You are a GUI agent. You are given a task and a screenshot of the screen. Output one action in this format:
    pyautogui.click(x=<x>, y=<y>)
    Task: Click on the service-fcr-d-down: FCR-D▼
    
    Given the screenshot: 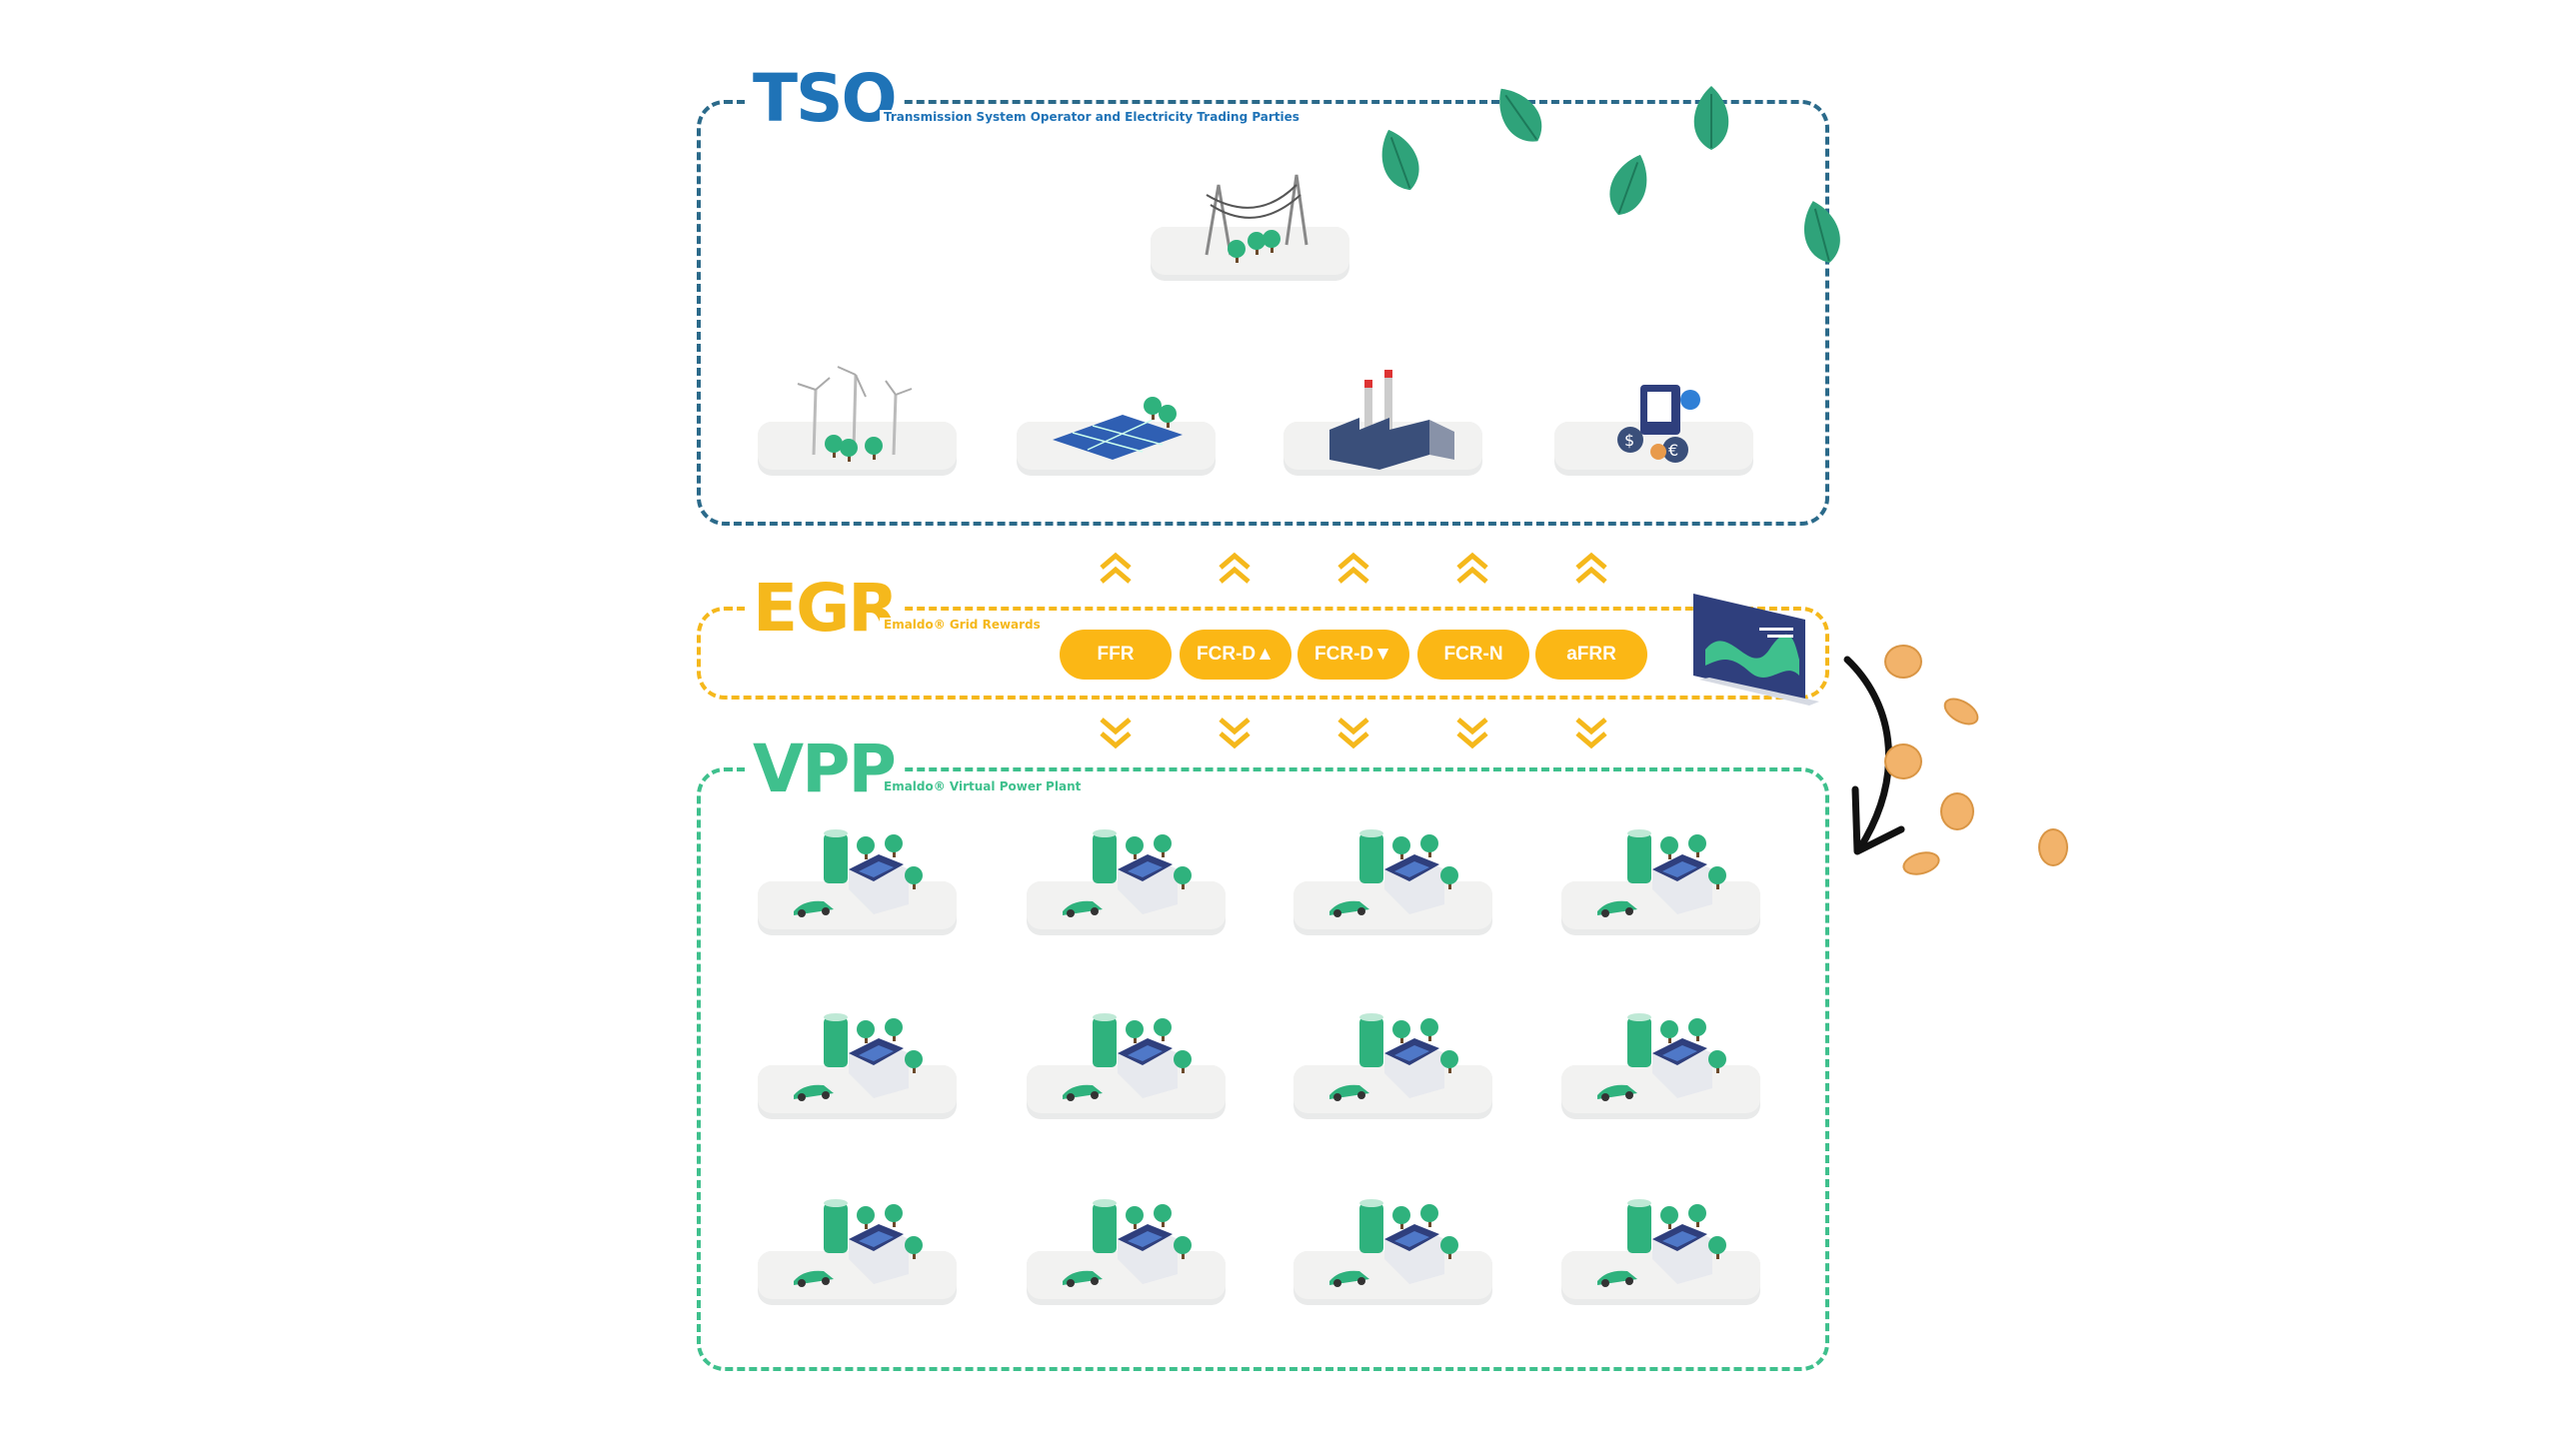 What is the action you would take?
    pyautogui.click(x=1353, y=655)
    